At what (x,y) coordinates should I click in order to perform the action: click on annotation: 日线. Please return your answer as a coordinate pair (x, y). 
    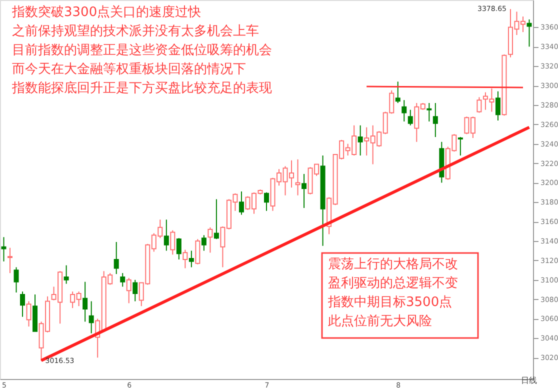
    Looking at the image, I should click on (529, 380).